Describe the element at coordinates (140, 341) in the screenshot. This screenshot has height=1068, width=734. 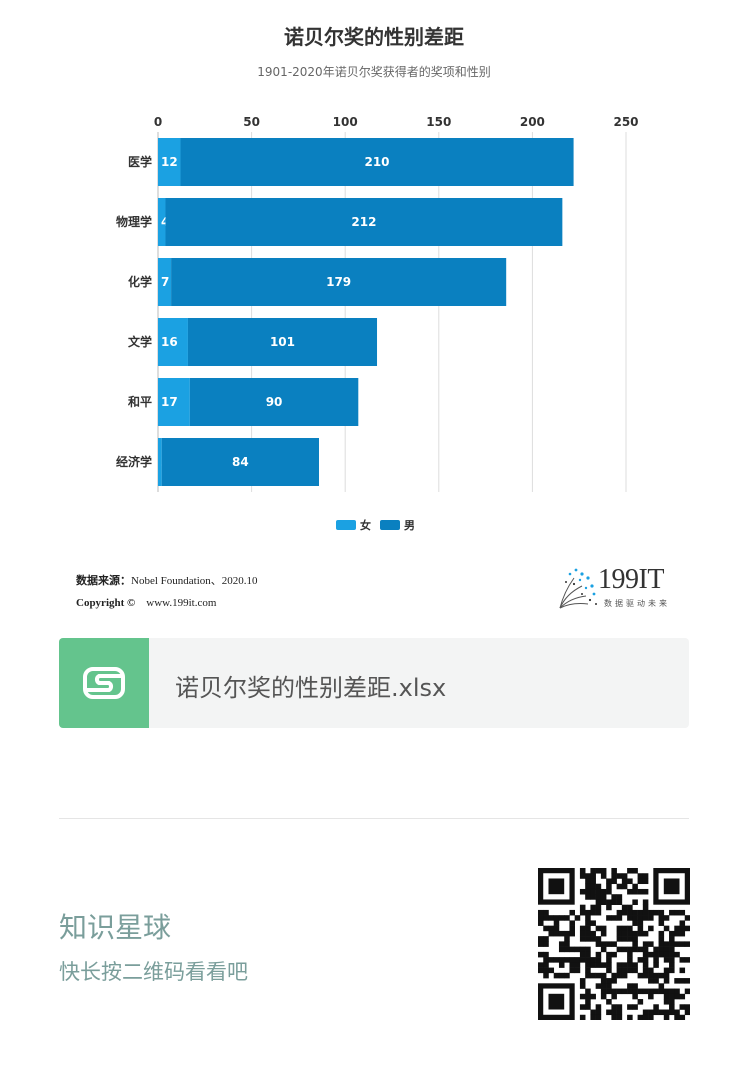
I see `category-label: 文学` at that location.